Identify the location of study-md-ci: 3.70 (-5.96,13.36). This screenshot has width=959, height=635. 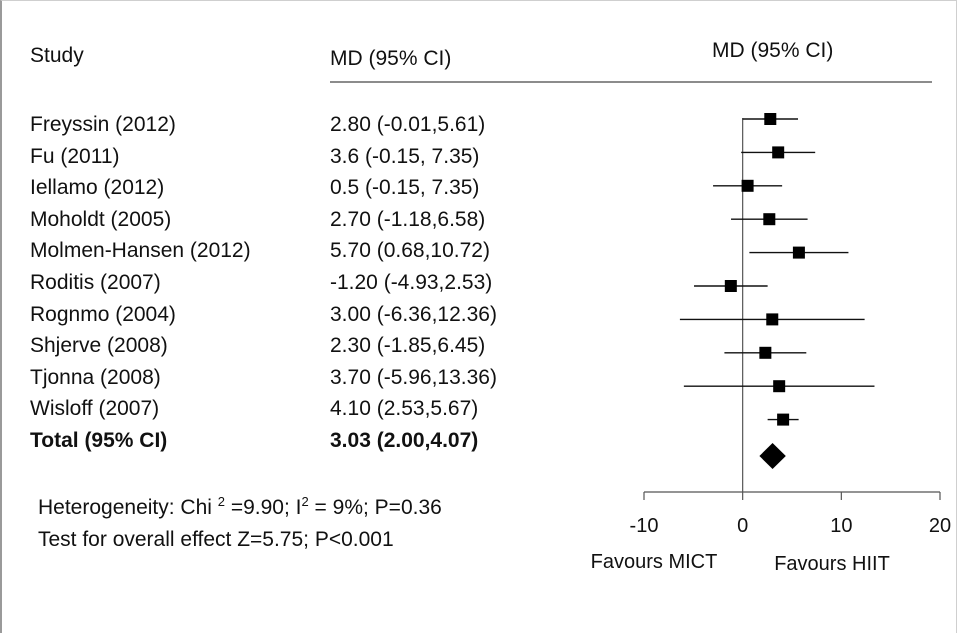
(413, 377).